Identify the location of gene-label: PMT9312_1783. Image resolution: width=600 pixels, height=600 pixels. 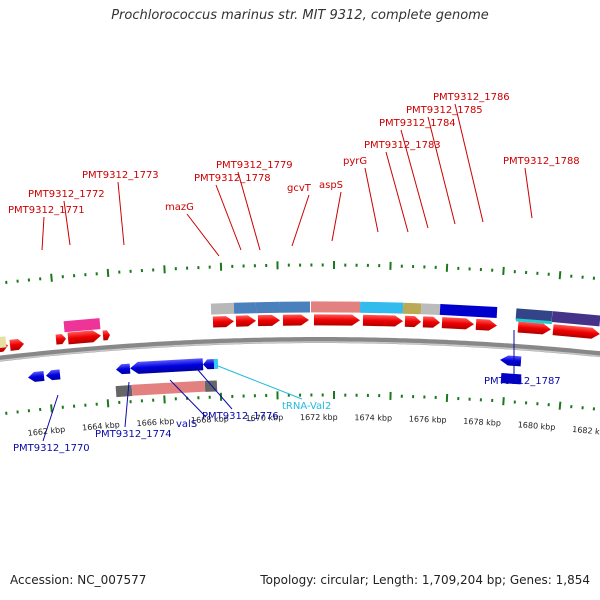
(402, 145).